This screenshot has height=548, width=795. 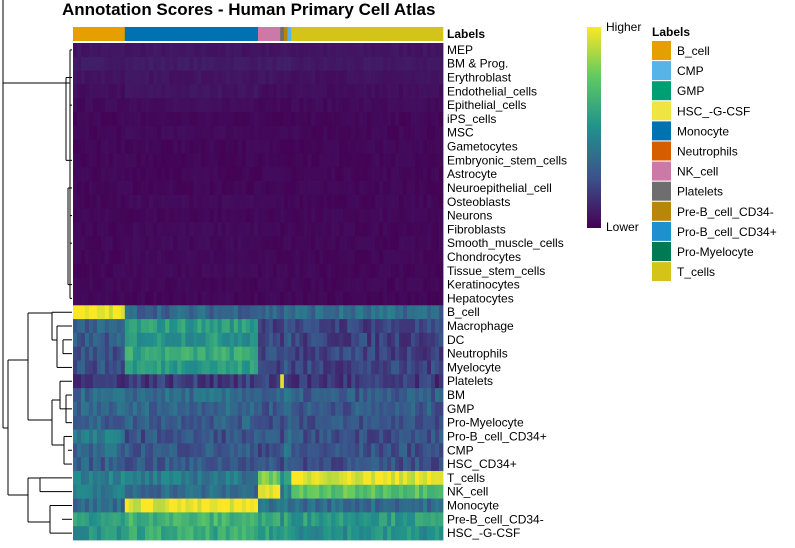 What do you see at coordinates (499, 188) in the screenshot?
I see `row-label: Neuroepithelial_cell` at bounding box center [499, 188].